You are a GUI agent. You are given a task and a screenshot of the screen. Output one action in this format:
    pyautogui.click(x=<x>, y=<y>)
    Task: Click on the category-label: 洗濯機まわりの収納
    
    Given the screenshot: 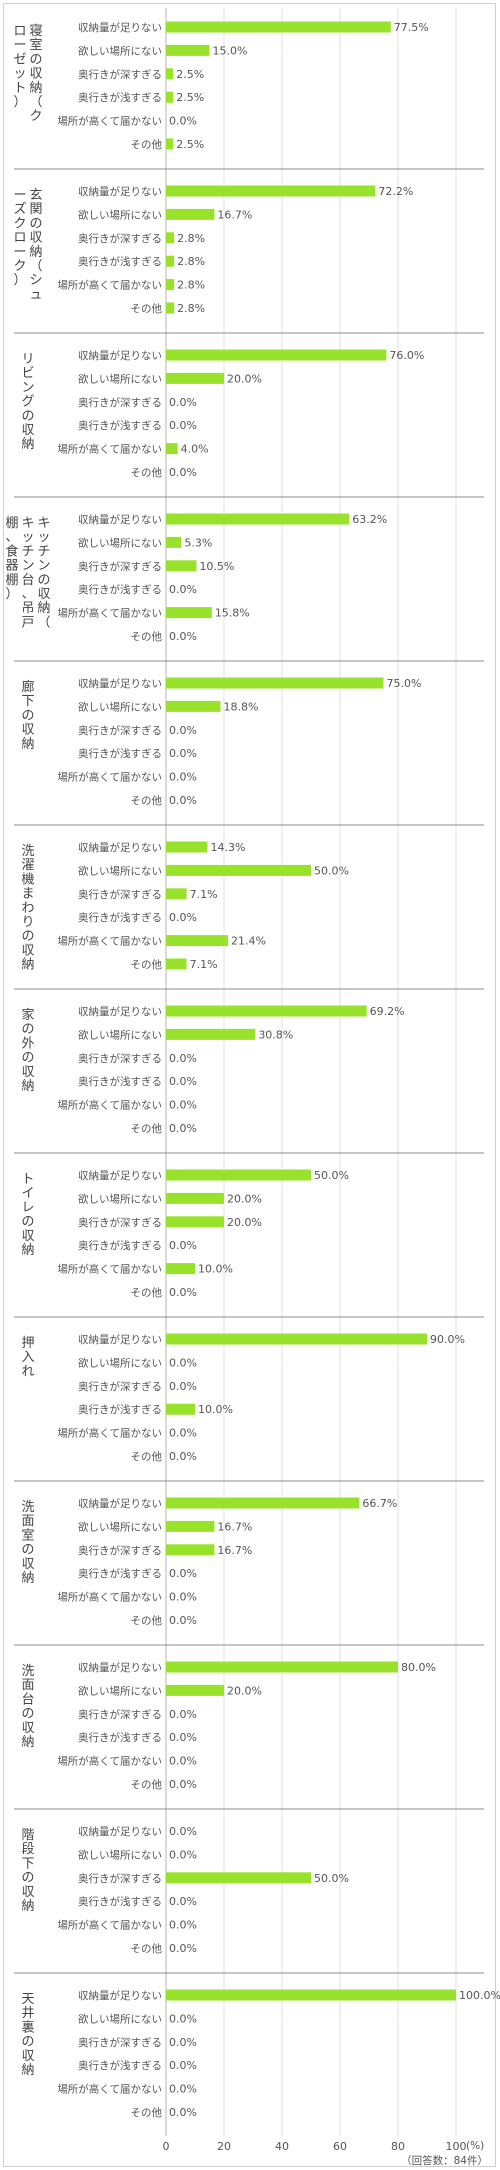 What is the action you would take?
    pyautogui.click(x=27, y=908)
    